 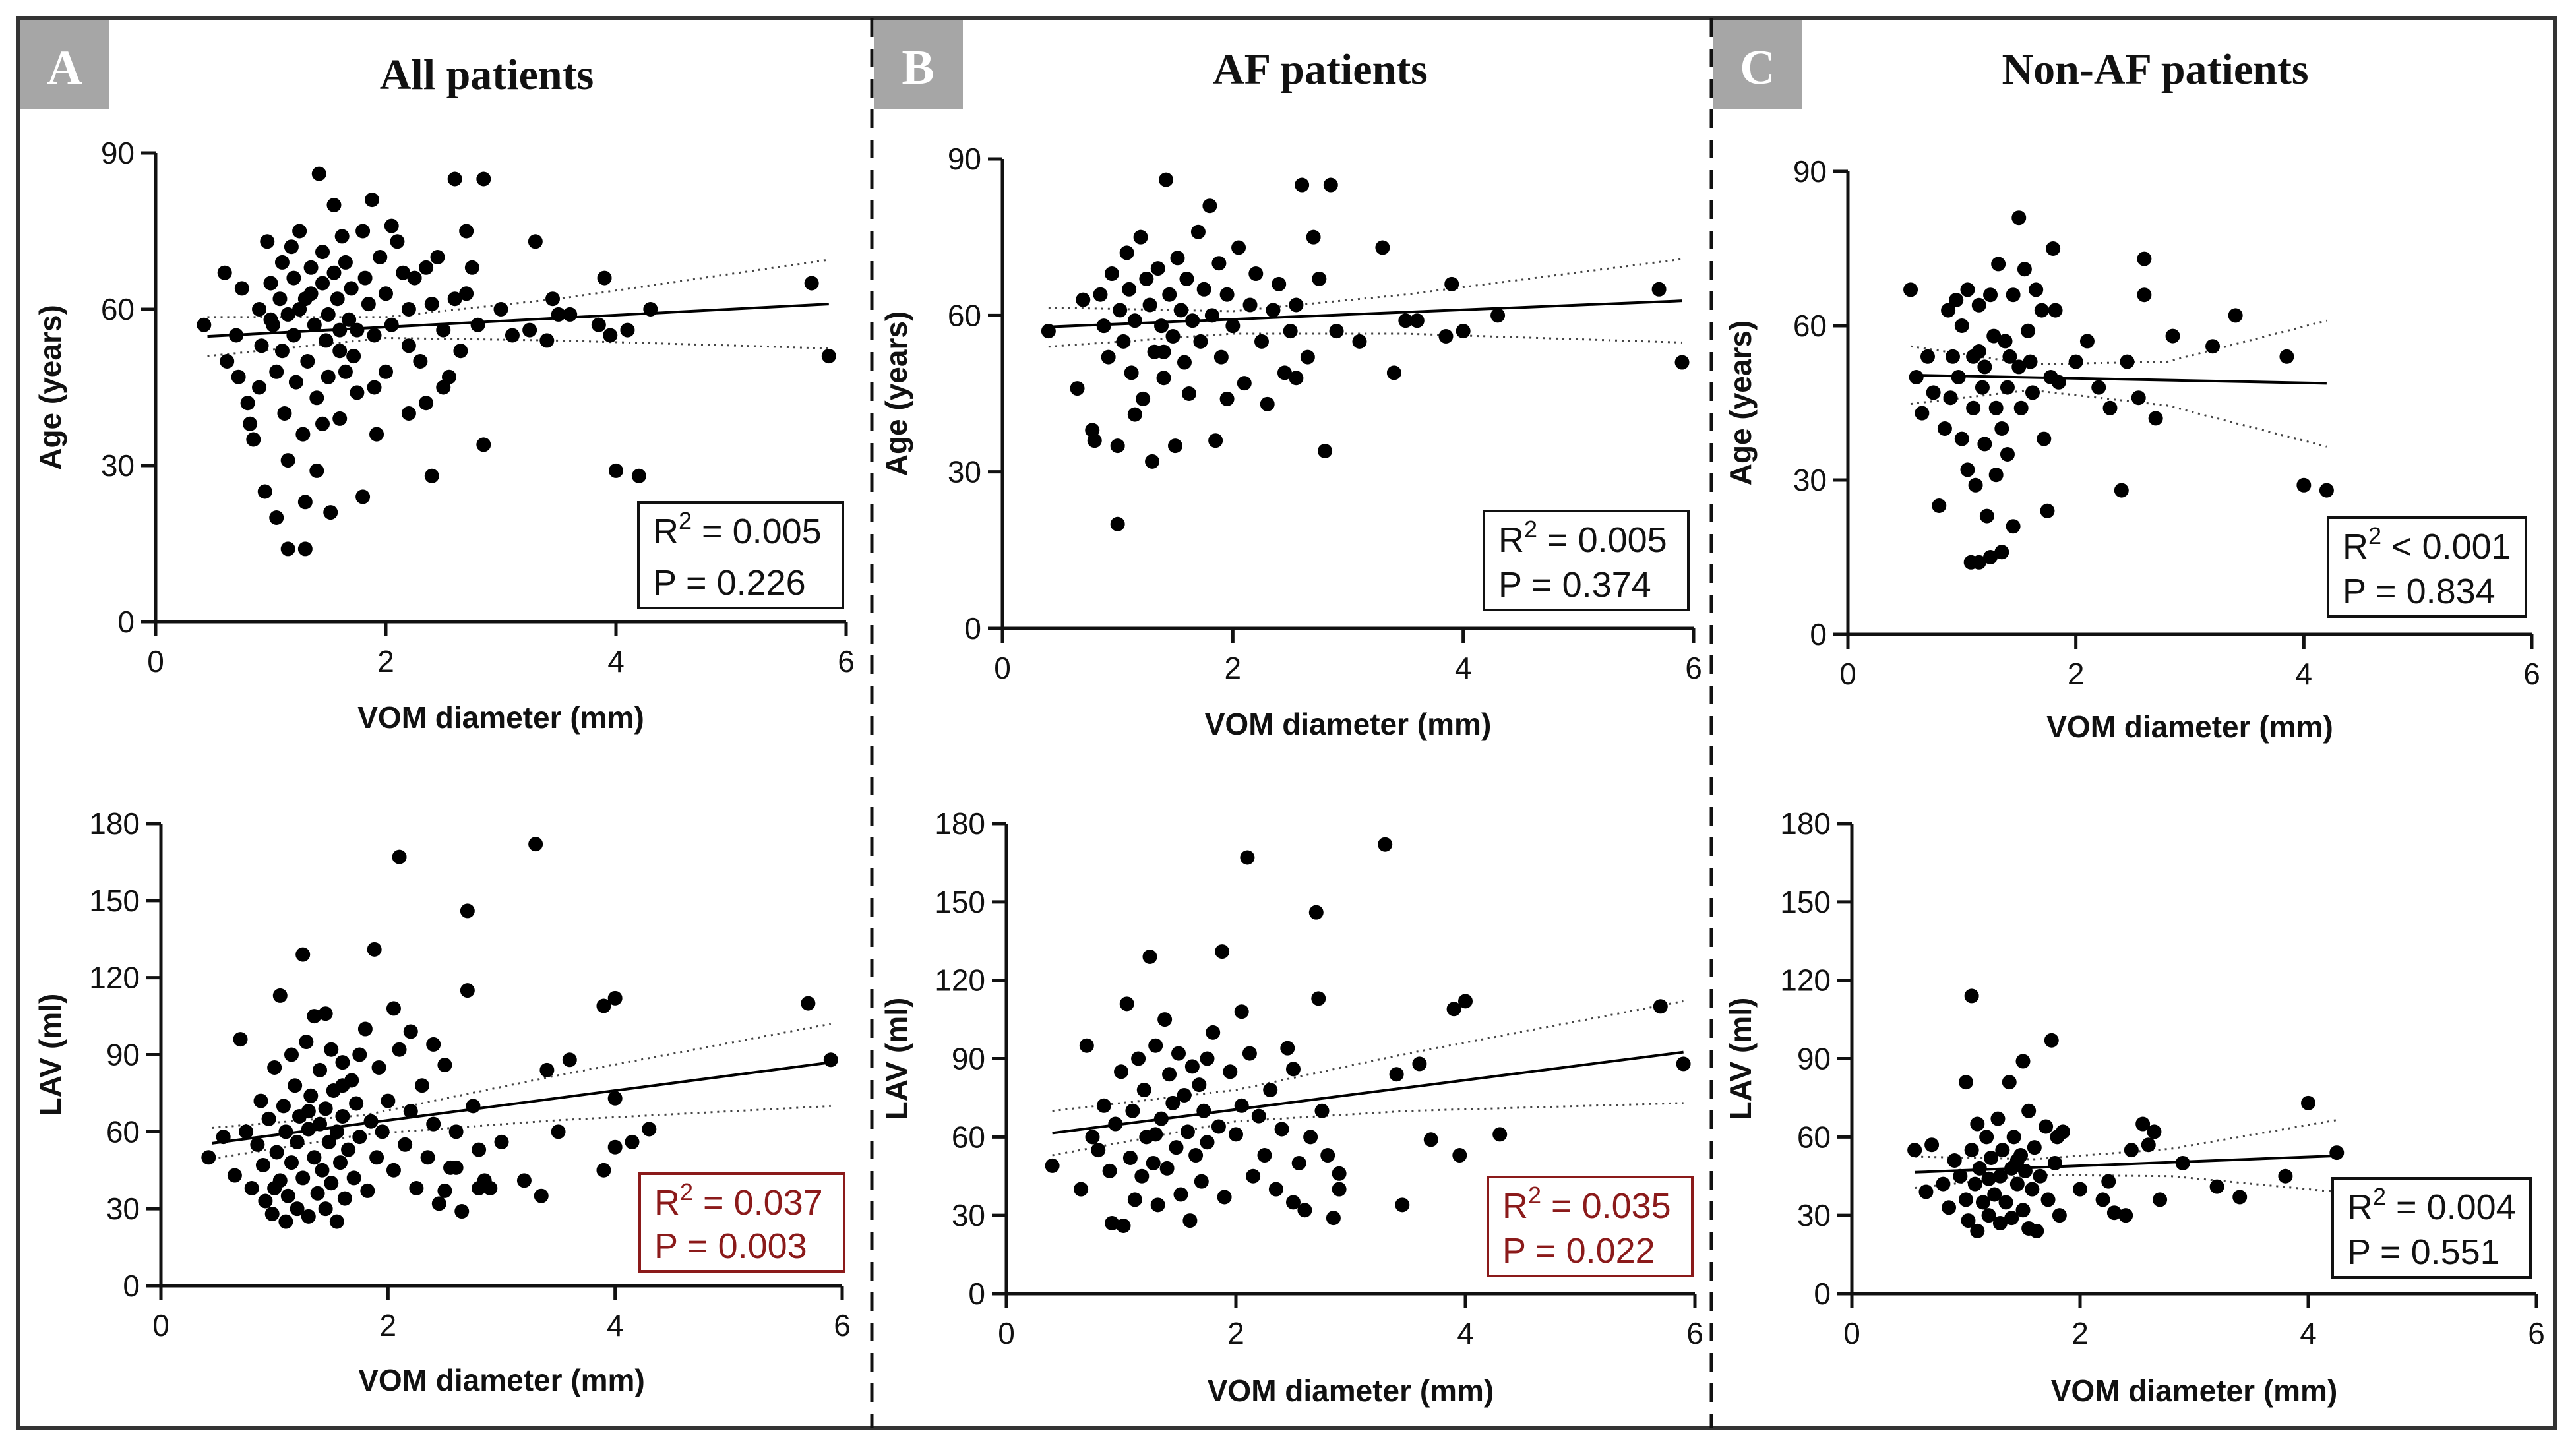 I want to click on regression-line-b-lav, so click(x=1368, y=1092).